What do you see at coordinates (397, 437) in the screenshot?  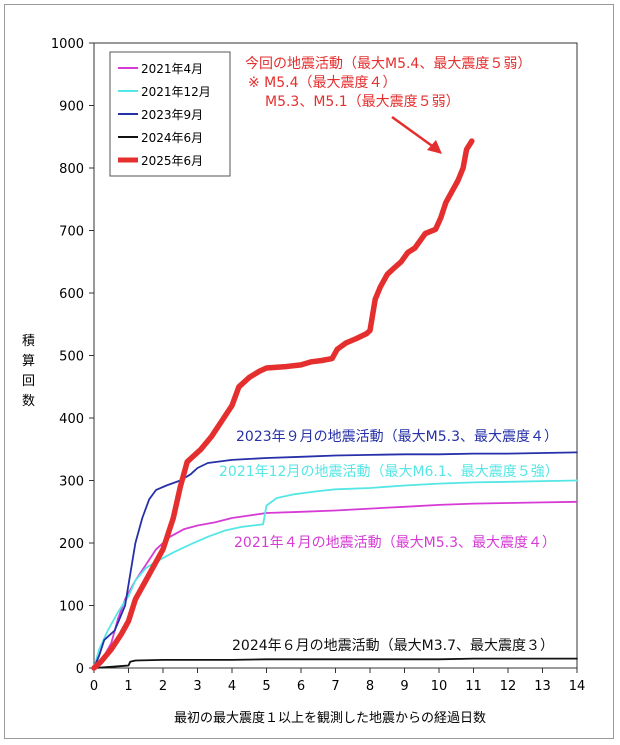 I see `annotation-2023-09: 2023年９月の地震活動（最大M5.3、最大震度４）` at bounding box center [397, 437].